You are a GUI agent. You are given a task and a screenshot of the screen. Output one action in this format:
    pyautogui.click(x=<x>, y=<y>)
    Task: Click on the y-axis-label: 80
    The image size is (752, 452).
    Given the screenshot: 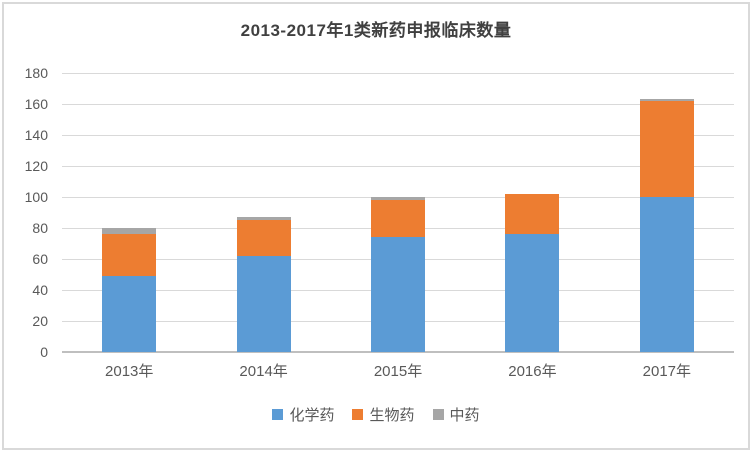 What is the action you would take?
    pyautogui.click(x=40, y=228)
    